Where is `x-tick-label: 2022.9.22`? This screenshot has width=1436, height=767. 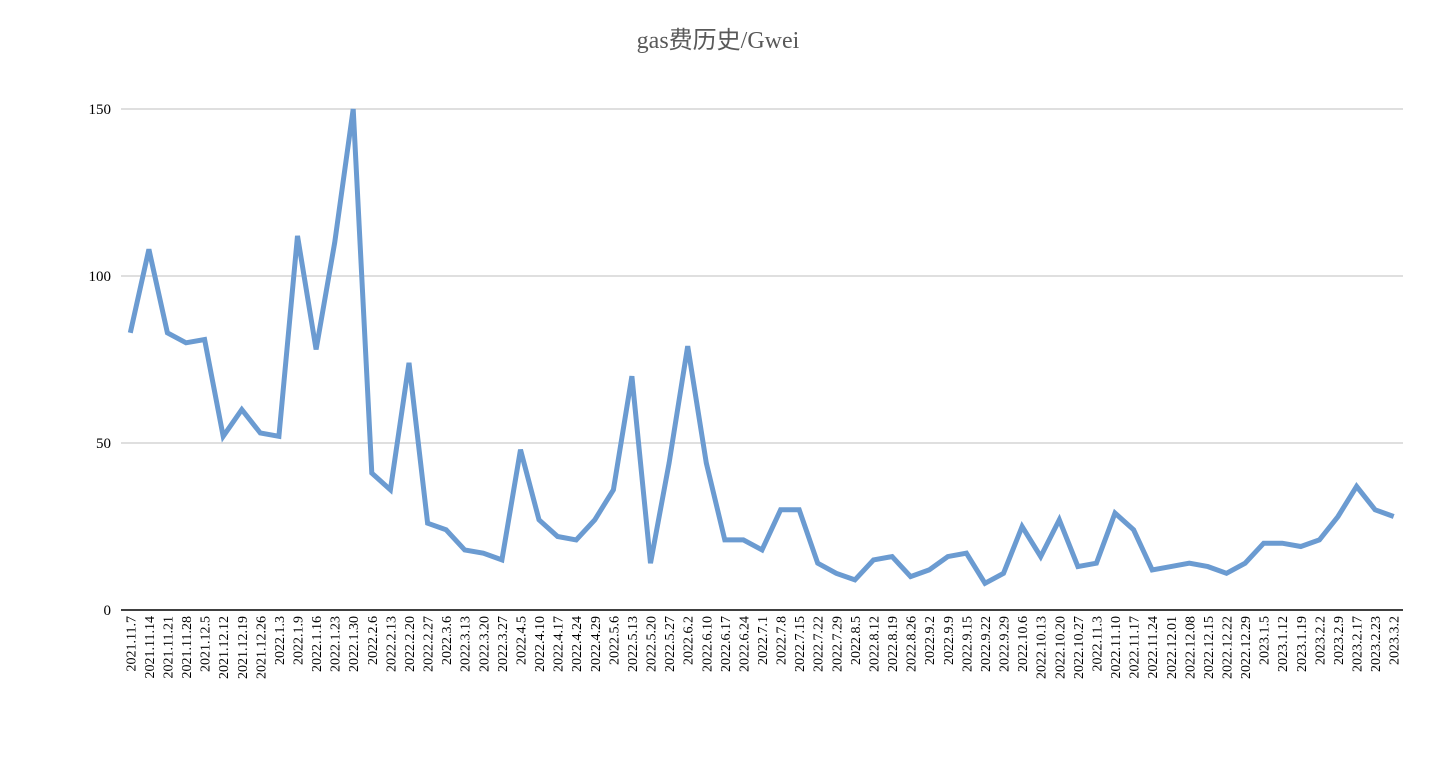
x-tick-label: 2022.9.22 is located at coordinates (986, 644).